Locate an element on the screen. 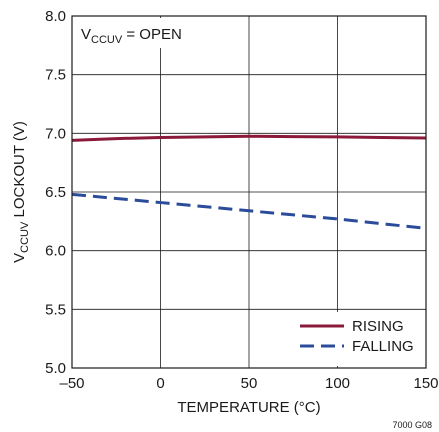  y-tick-label: 7.0 is located at coordinates (55, 133).